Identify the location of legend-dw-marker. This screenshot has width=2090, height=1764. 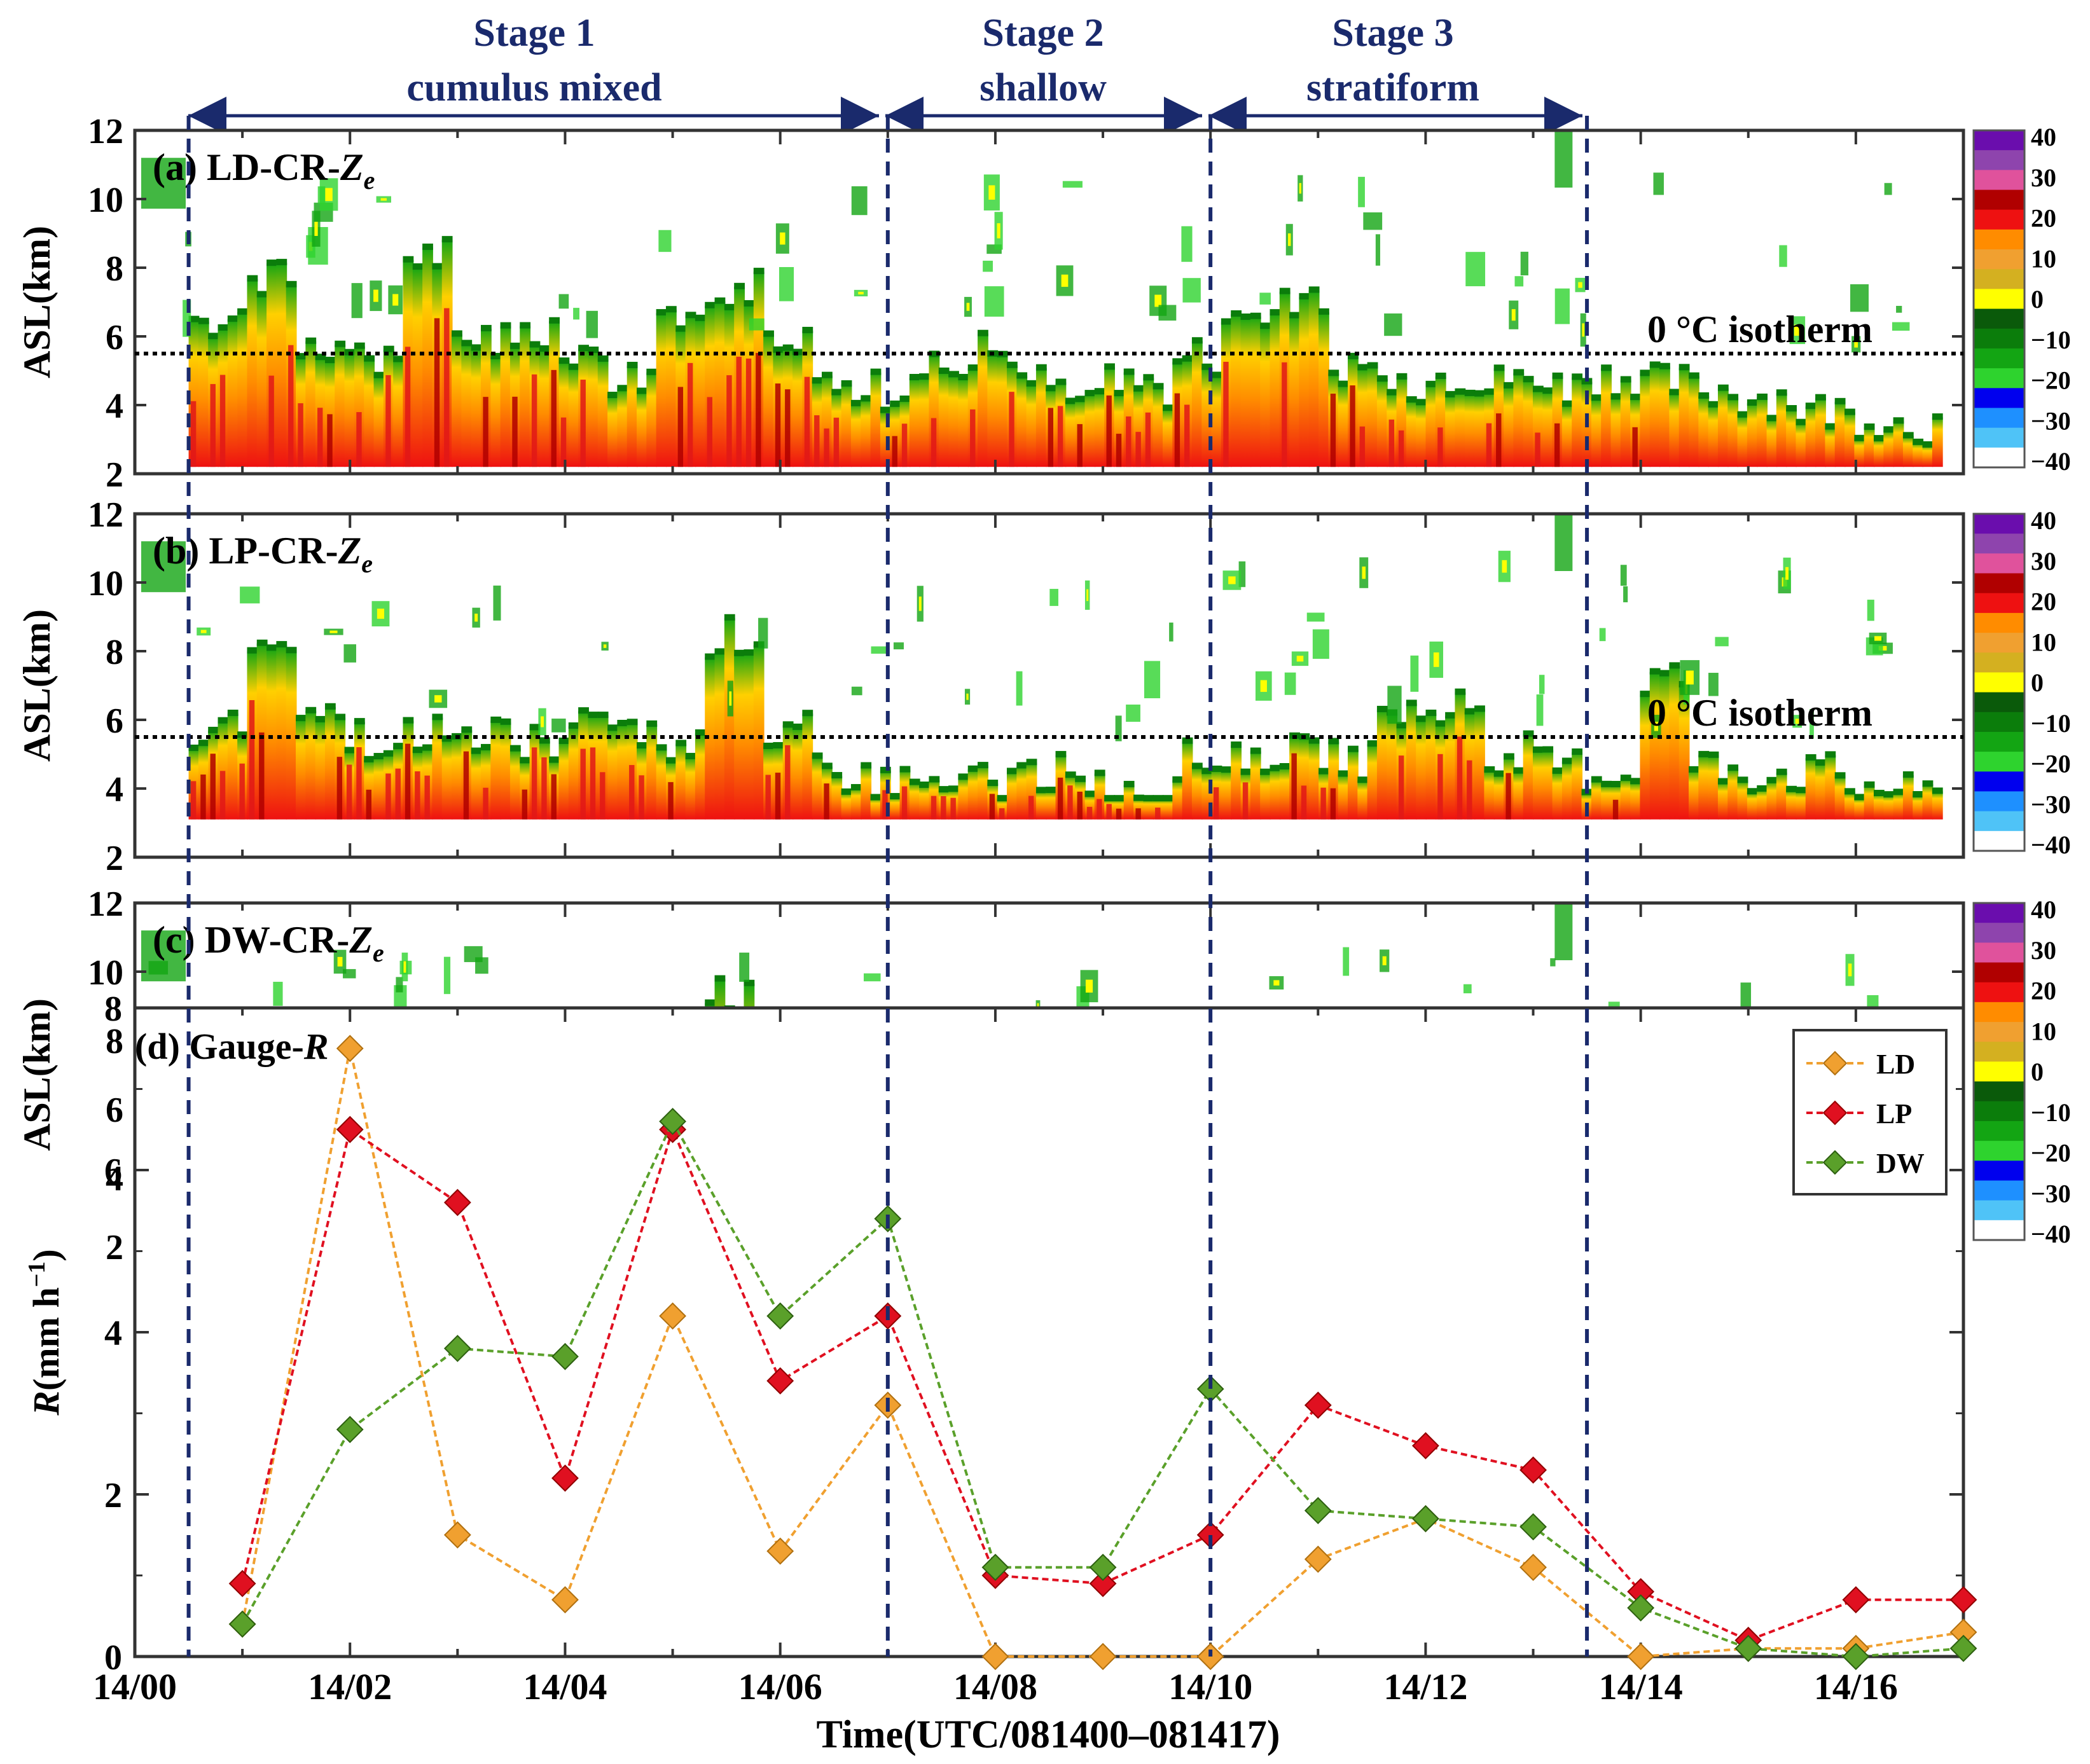
(1835, 1162).